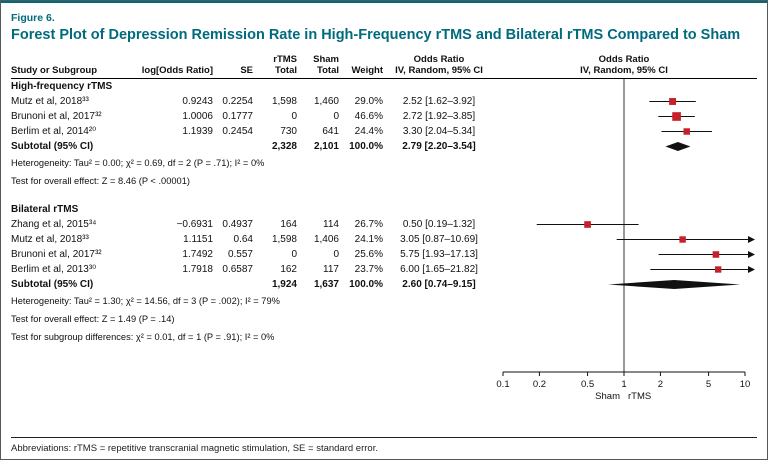 The image size is (768, 460). What do you see at coordinates (439, 146) in the screenshot?
I see `subtotal-ci-text: 2.79 [2.20–3.54]` at bounding box center [439, 146].